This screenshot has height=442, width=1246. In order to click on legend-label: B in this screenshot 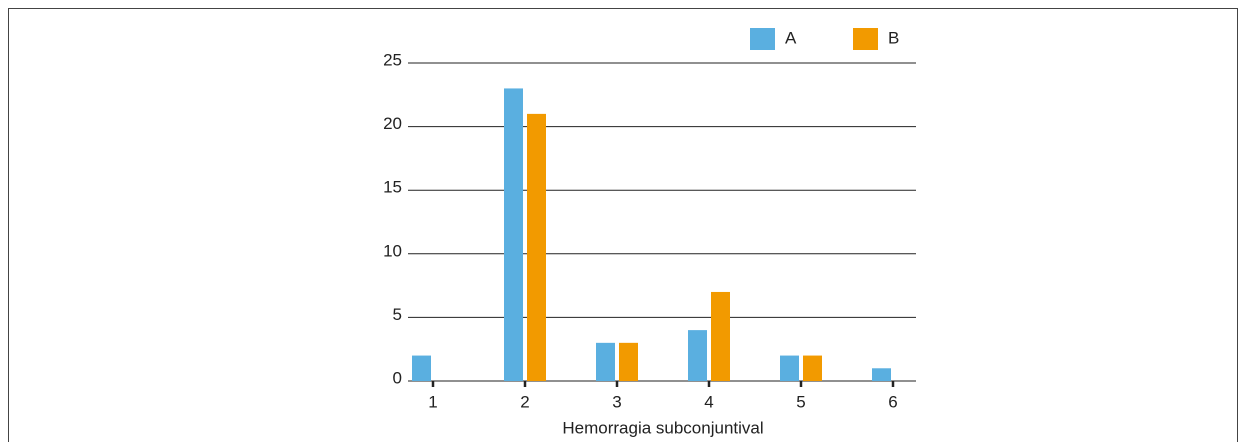, I will do `click(893, 37)`.